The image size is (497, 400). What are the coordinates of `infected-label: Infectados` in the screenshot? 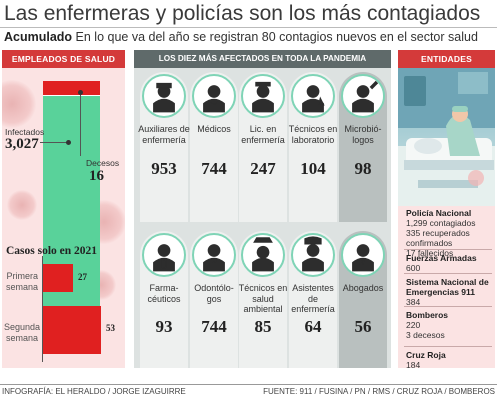 It's located at (25, 132).